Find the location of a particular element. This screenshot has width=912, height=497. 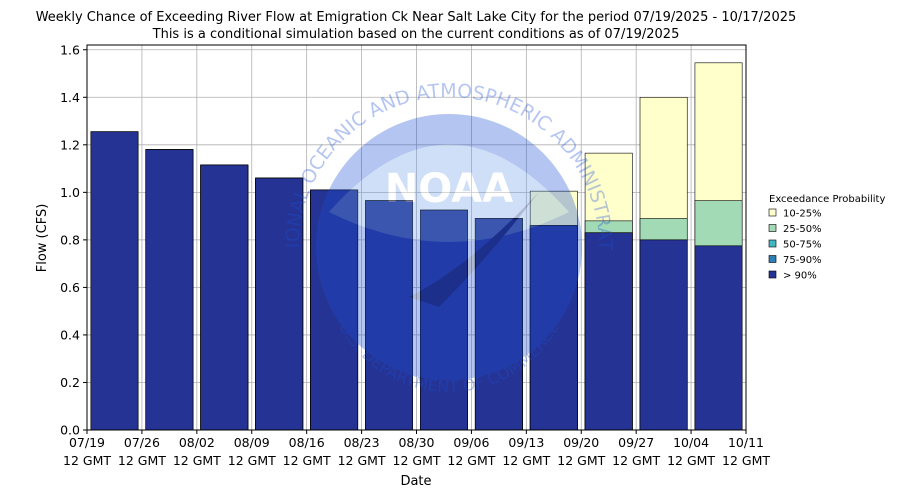

legend-label: 25-50% is located at coordinates (802, 229).